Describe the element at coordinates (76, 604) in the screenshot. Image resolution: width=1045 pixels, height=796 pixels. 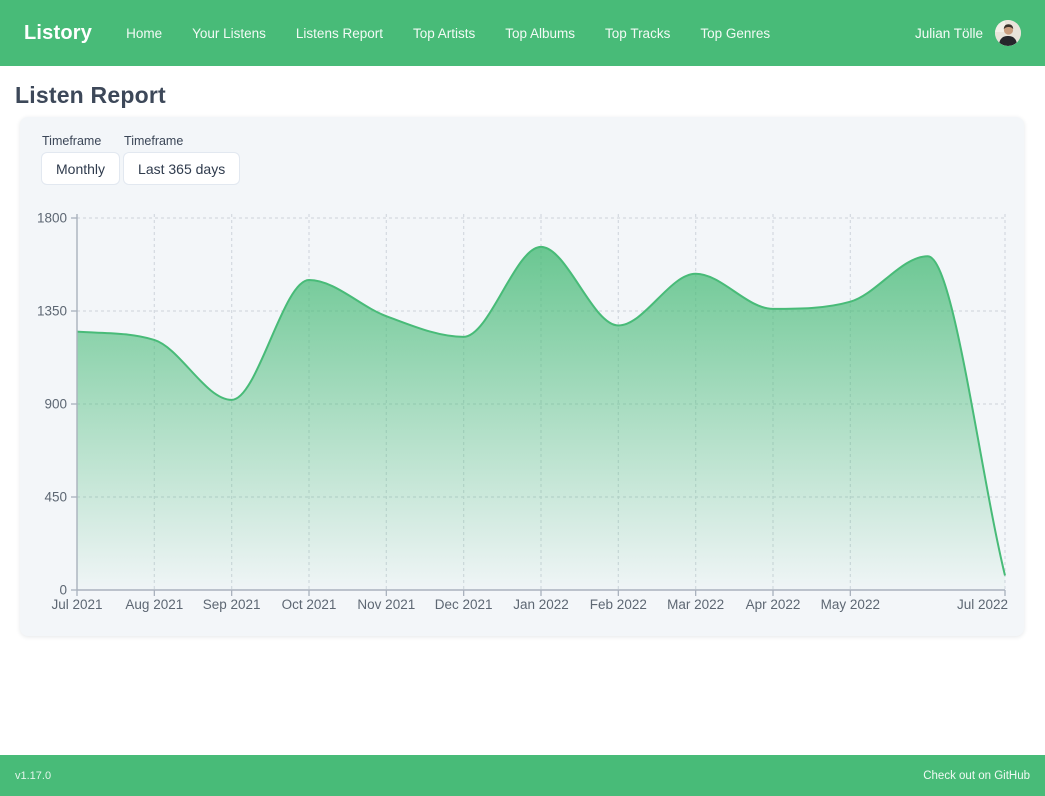
I see `x-tick-label: Jul 2021` at that location.